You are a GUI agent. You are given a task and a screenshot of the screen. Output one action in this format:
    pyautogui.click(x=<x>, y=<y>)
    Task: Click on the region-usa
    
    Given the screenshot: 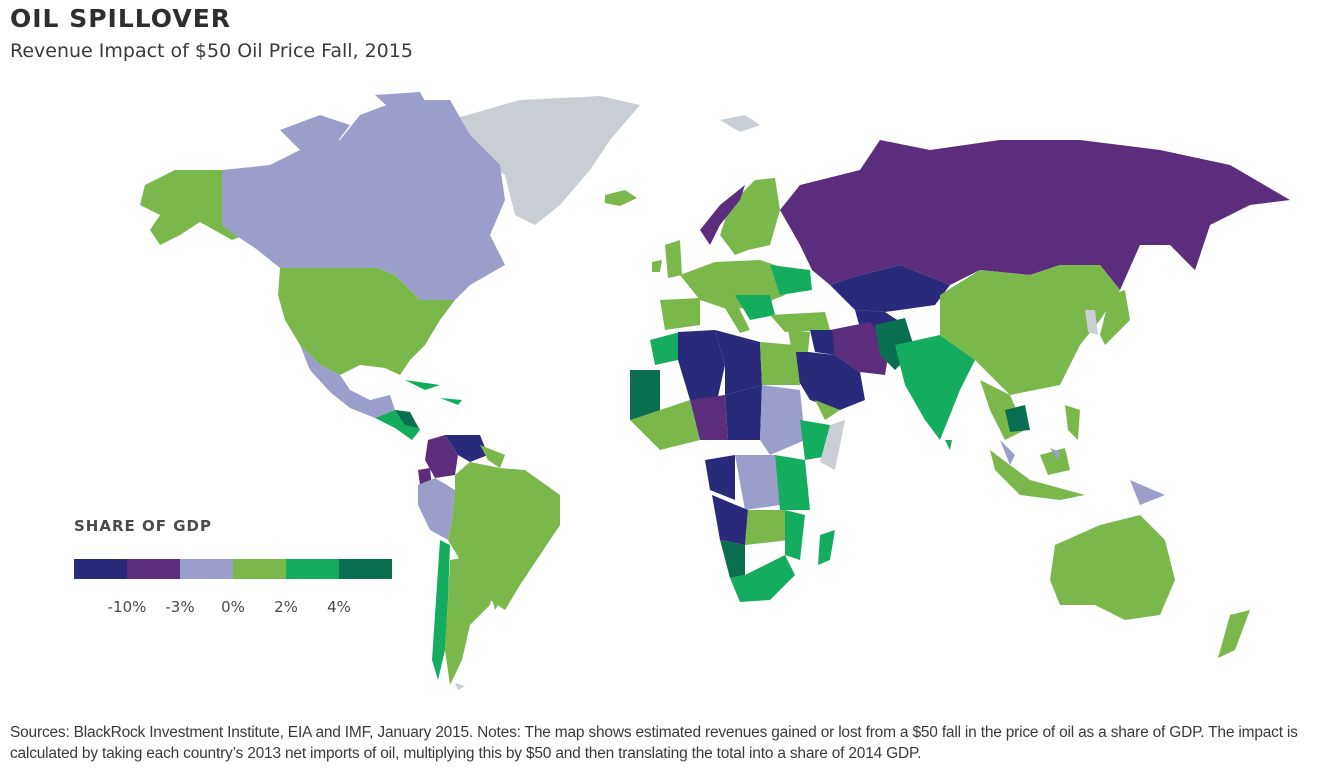 What is the action you would take?
    pyautogui.click(x=366, y=321)
    